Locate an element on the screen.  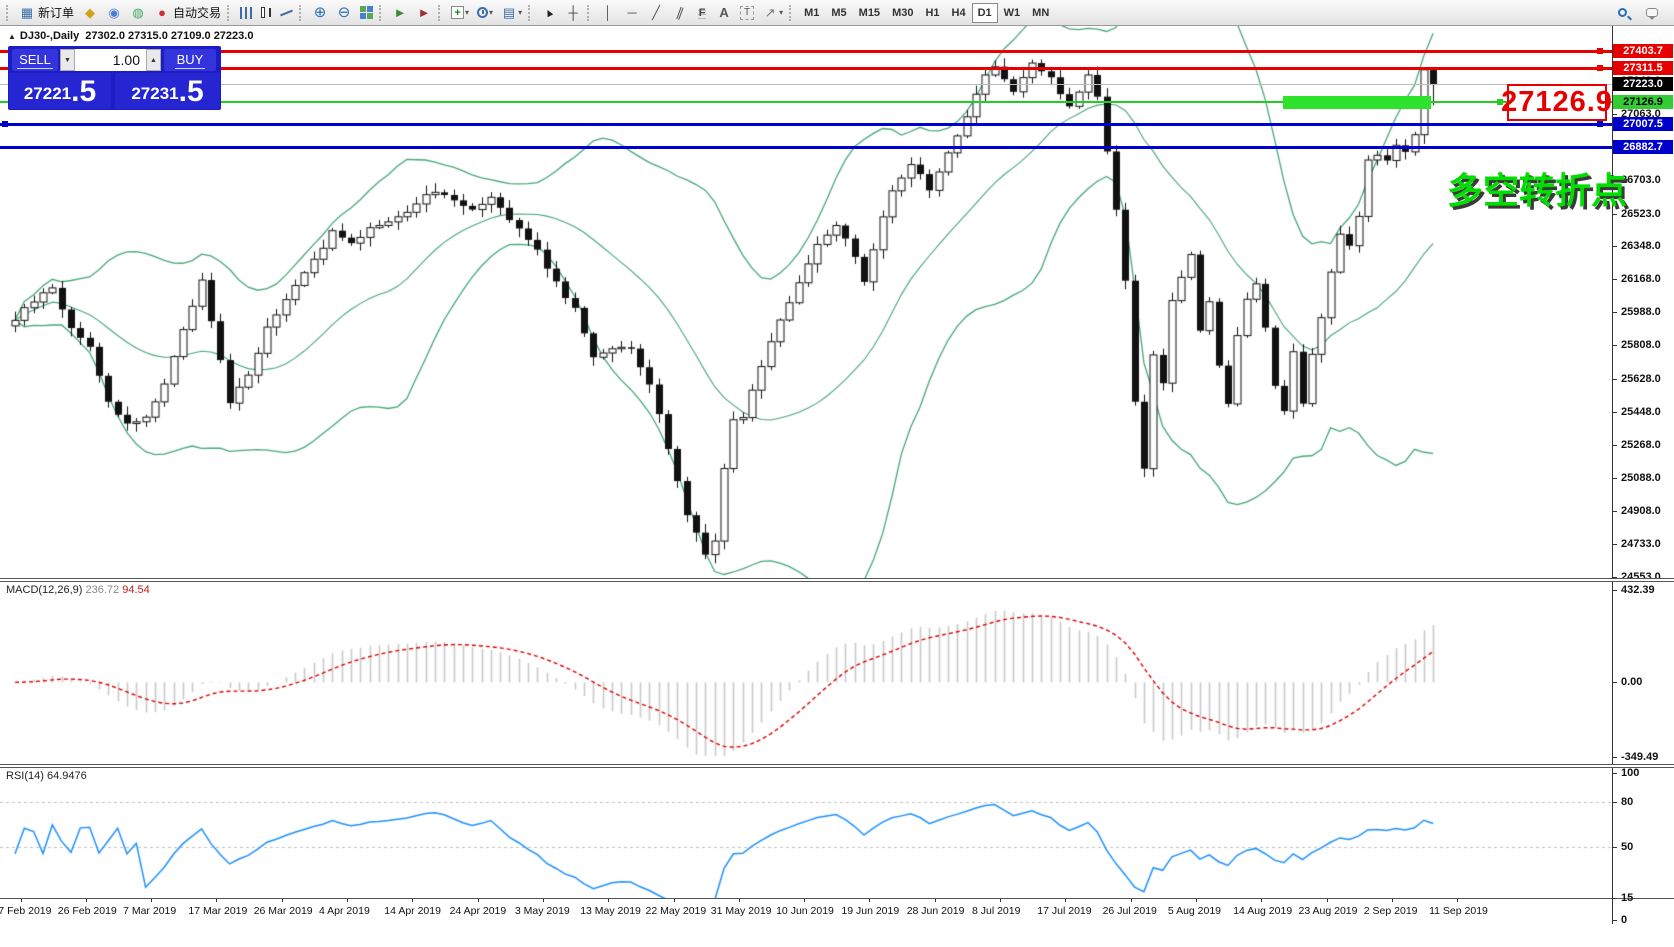
cursor-tool-button: ▲ is located at coordinates (549, 13).